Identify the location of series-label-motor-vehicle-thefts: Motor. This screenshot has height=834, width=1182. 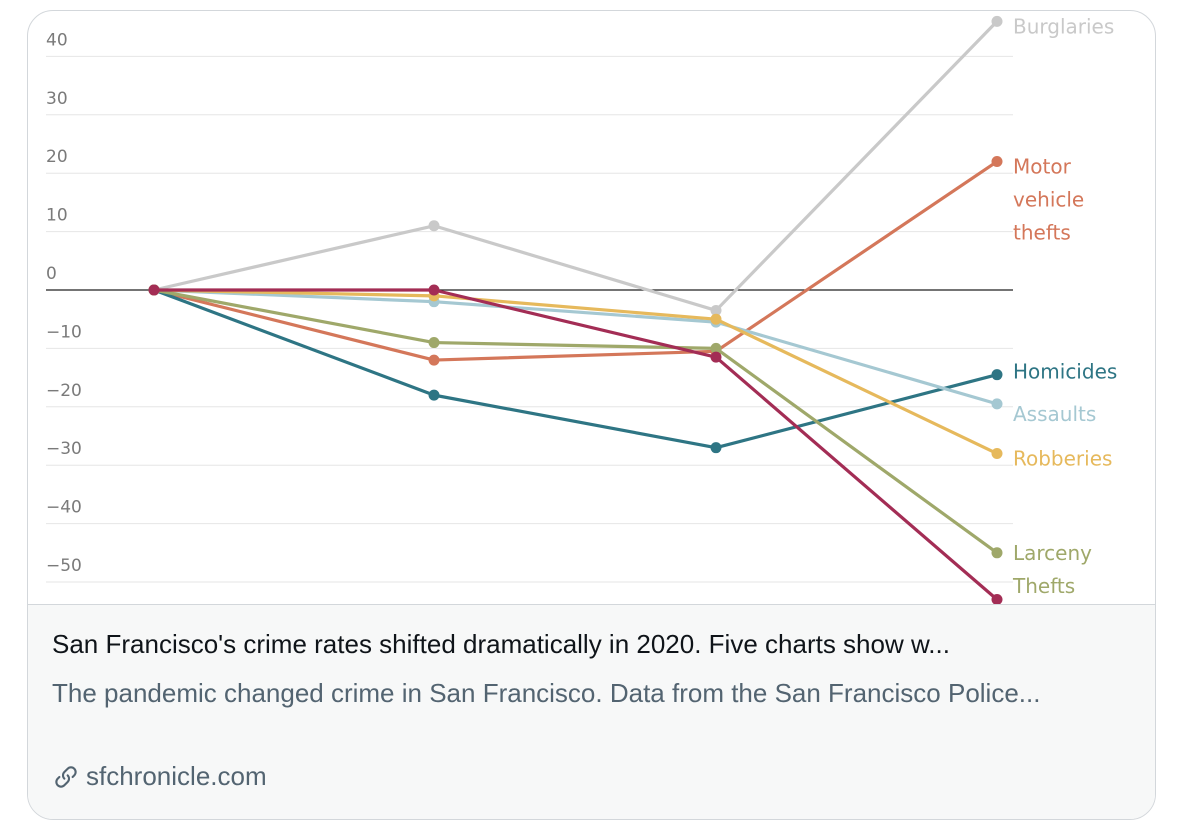
(1042, 167).